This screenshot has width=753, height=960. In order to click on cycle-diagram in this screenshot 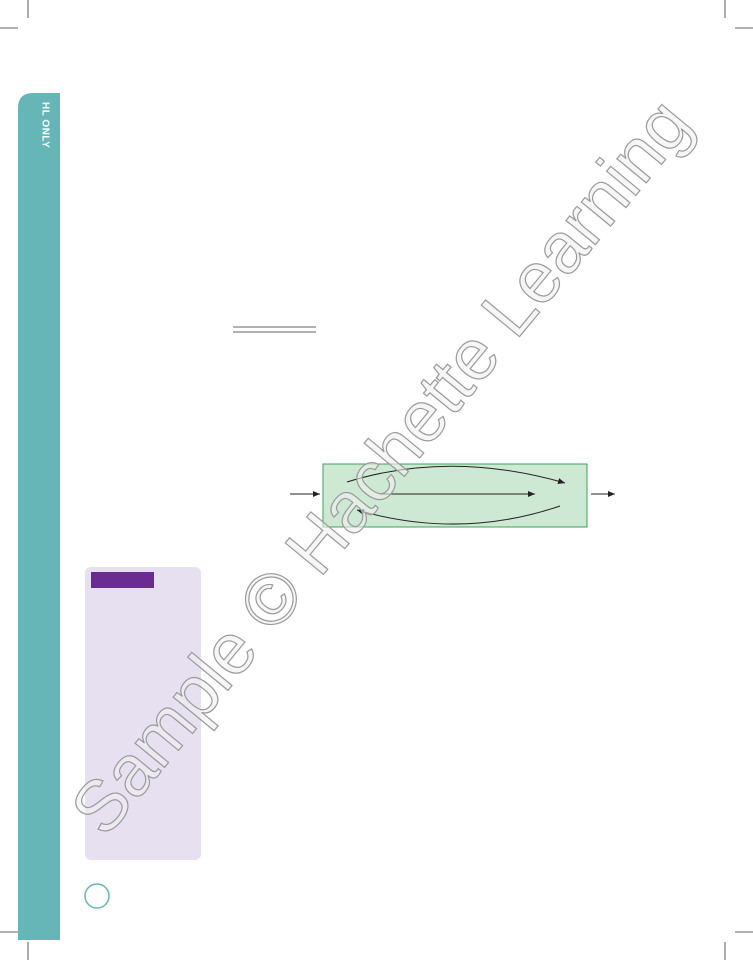, I will do `click(452, 495)`.